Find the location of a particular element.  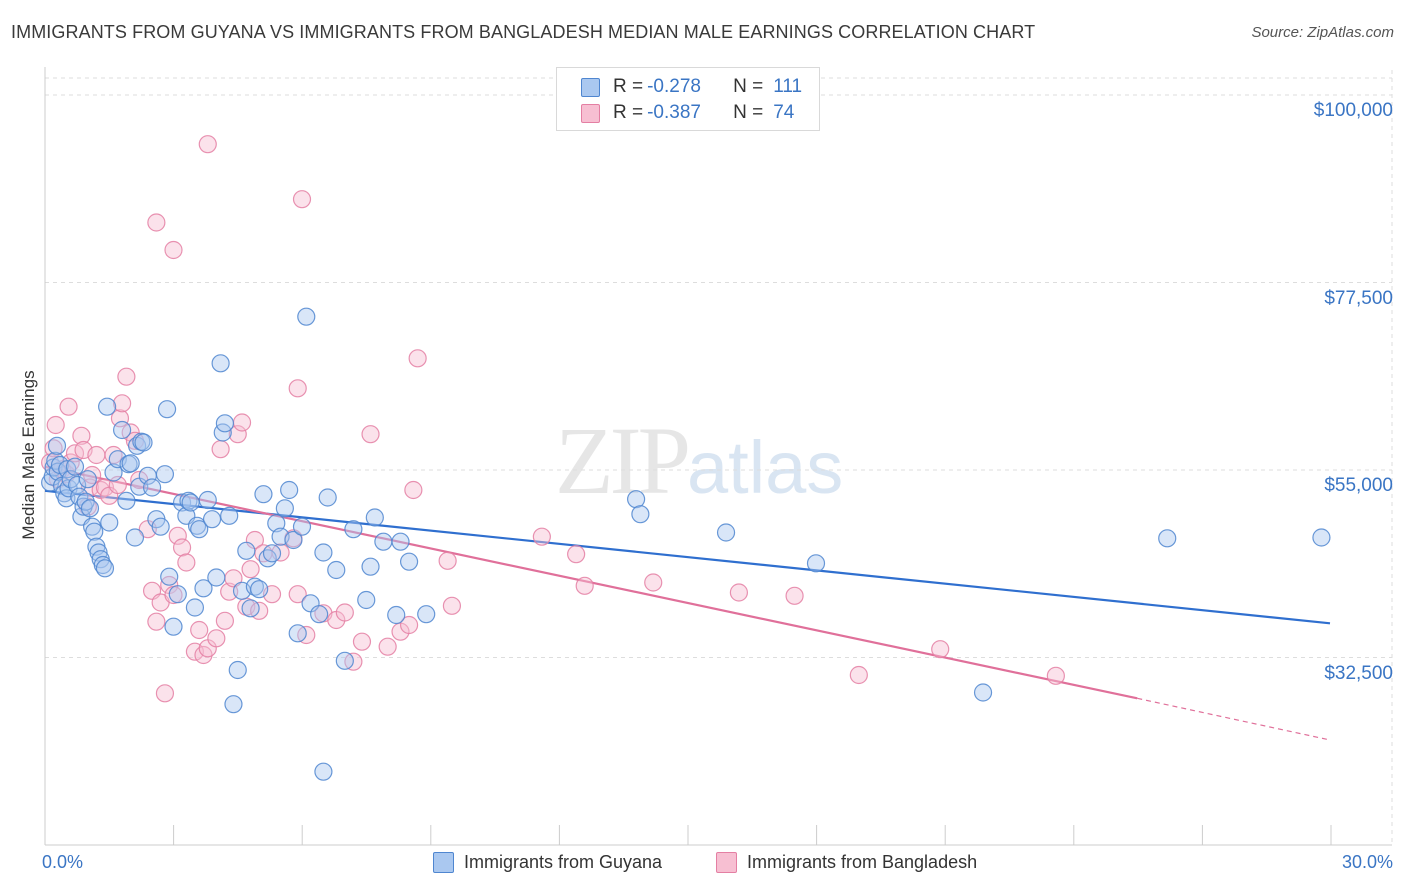

watermark-zip: ZIP is located at coordinates (623, 460).